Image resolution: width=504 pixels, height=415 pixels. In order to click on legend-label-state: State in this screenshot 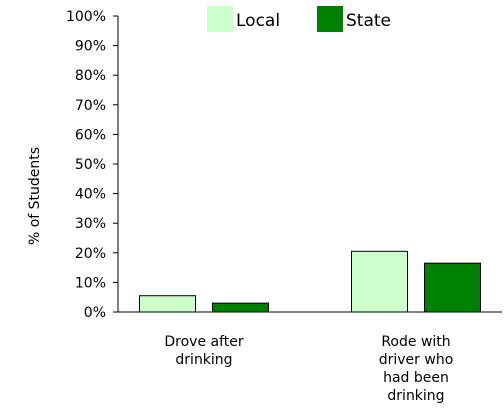, I will do `click(368, 21)`.